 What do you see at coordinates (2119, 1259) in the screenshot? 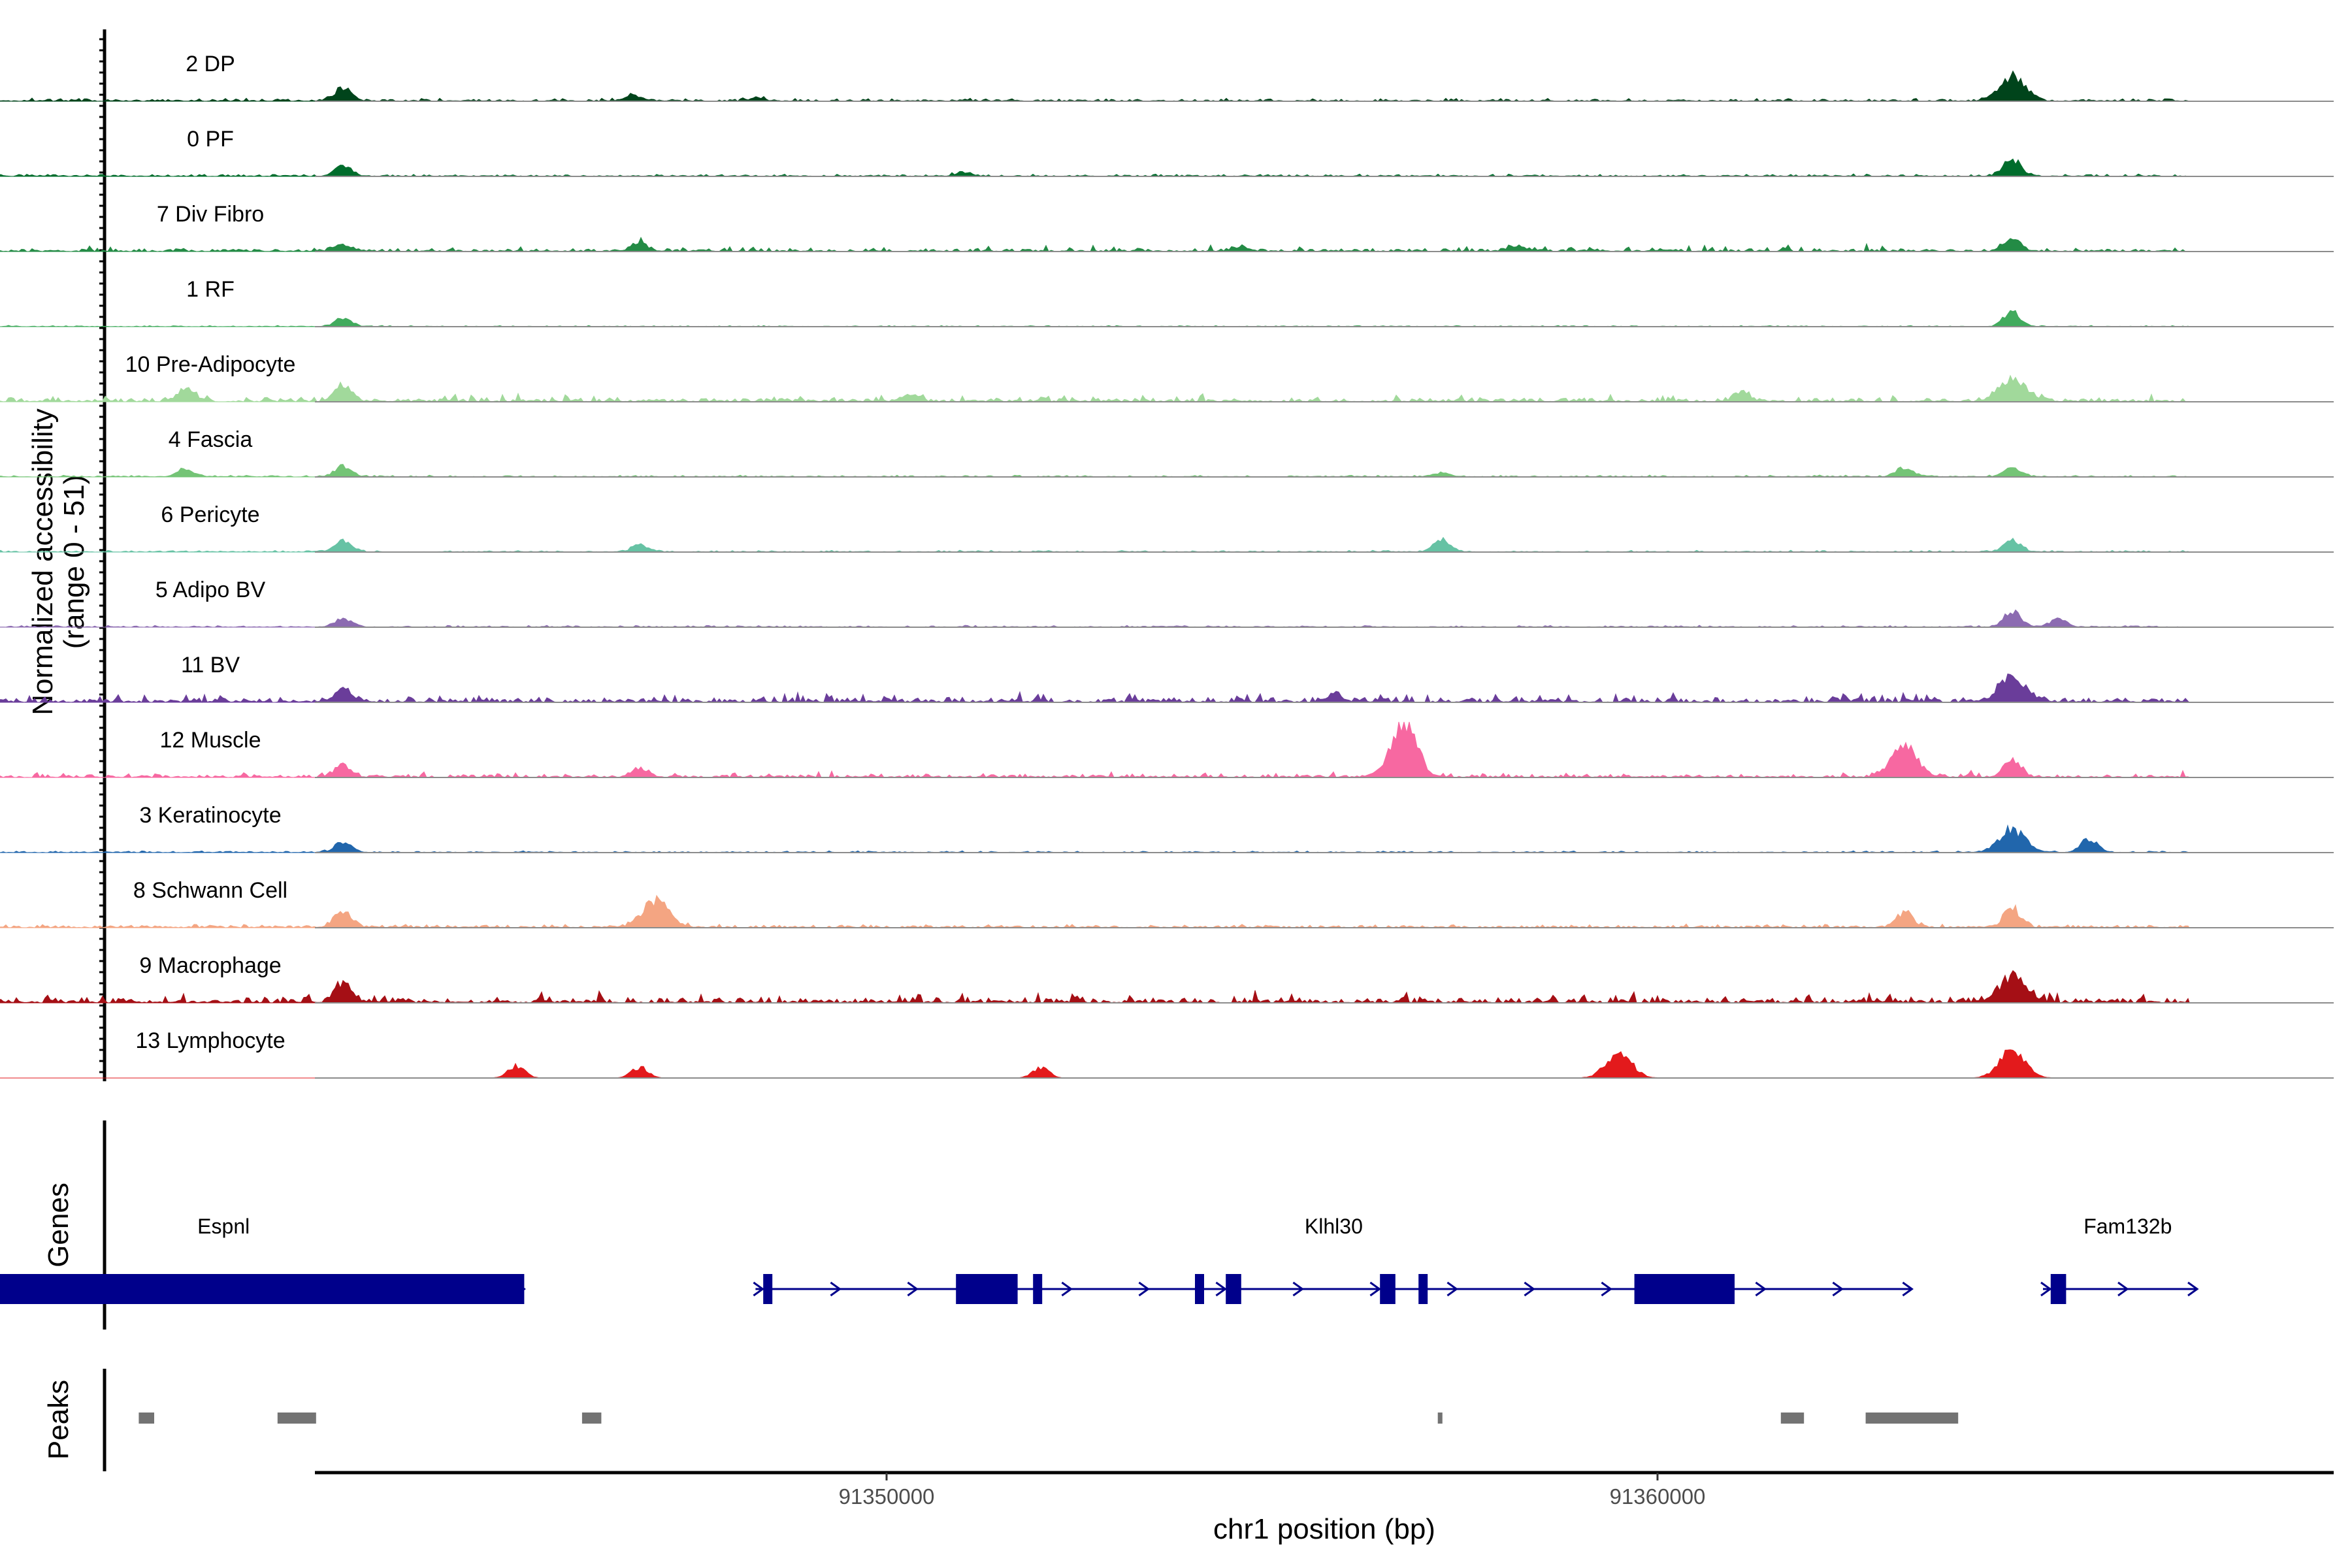
I see `gene-fam132b: Fam132b` at bounding box center [2119, 1259].